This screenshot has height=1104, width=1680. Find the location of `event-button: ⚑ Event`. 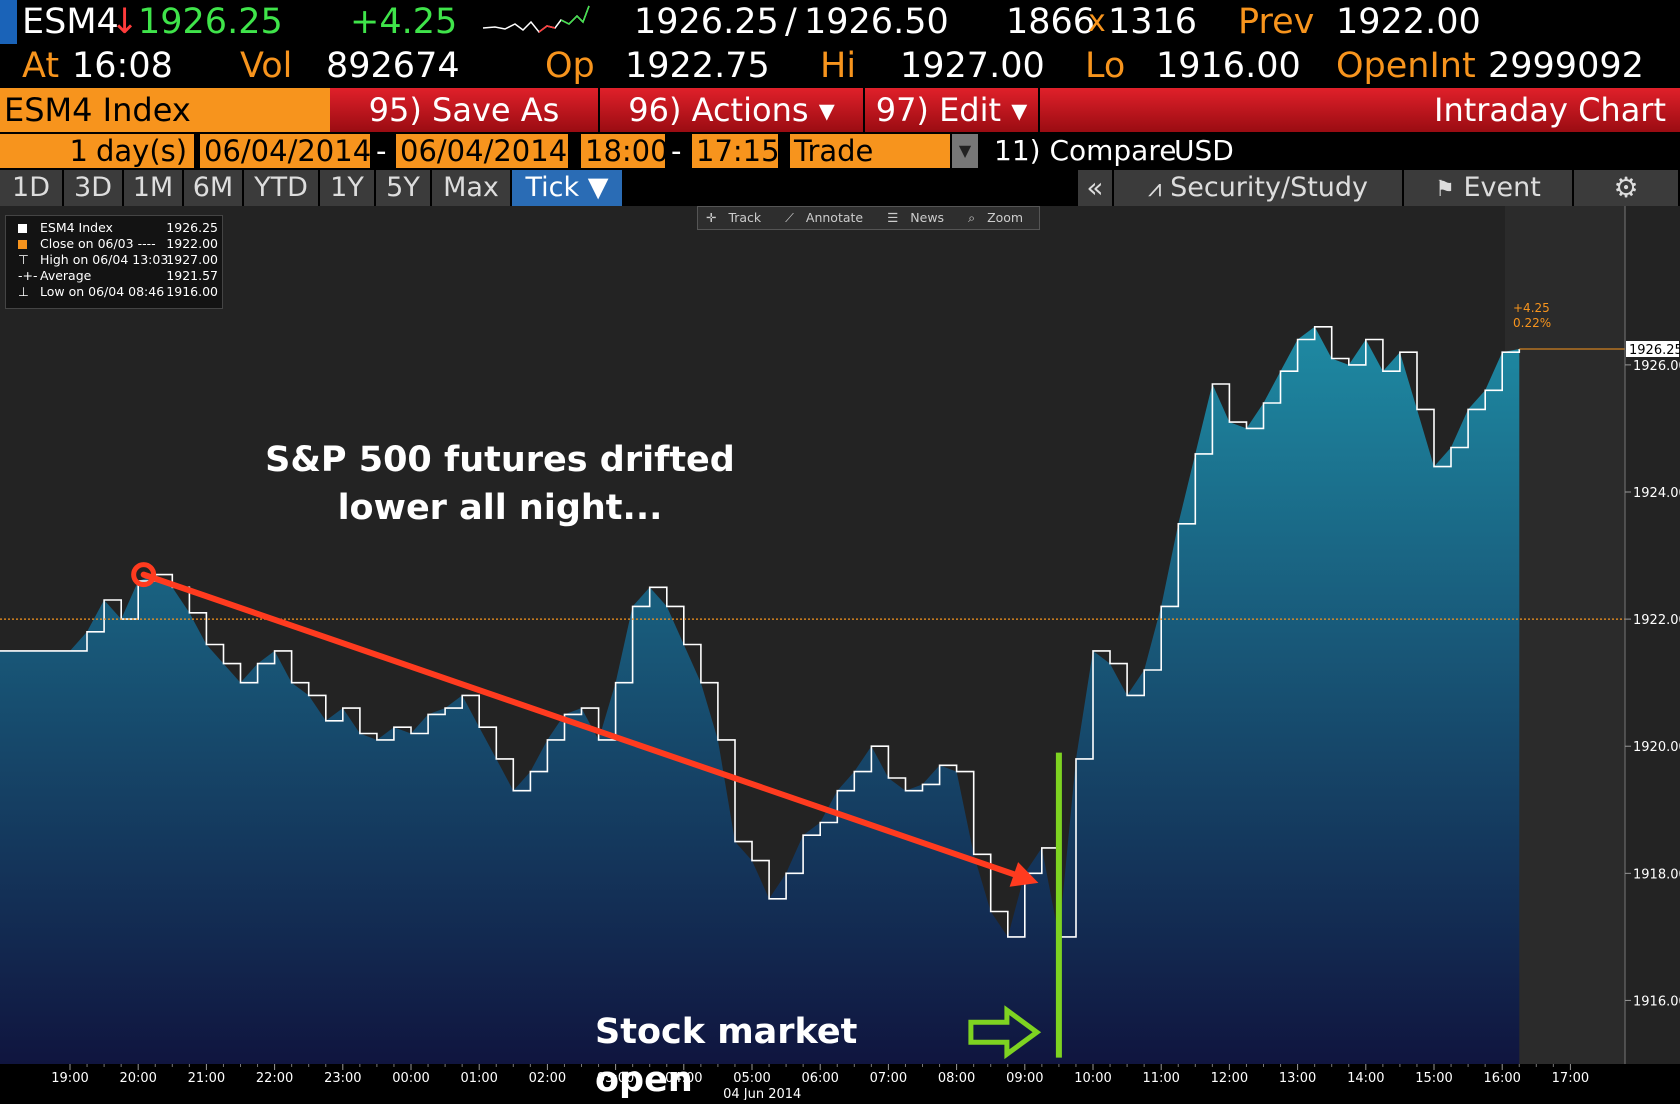

event-button: ⚑ Event is located at coordinates (1489, 188).